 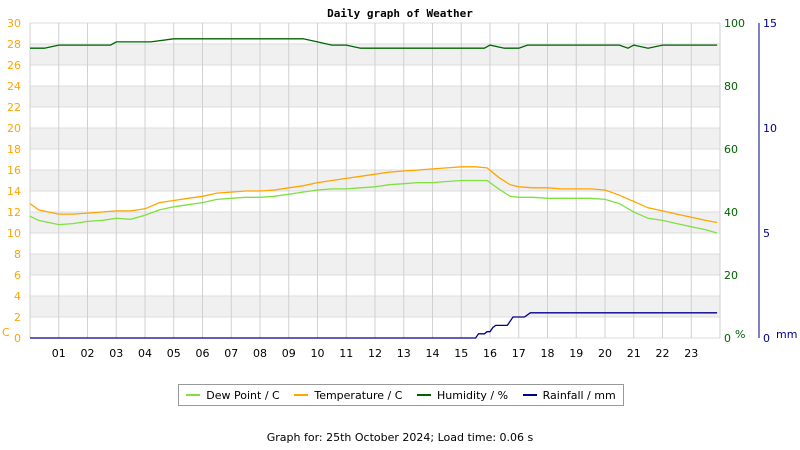 What do you see at coordinates (318, 353) in the screenshot?
I see `x-axis-tick-label: 10` at bounding box center [318, 353].